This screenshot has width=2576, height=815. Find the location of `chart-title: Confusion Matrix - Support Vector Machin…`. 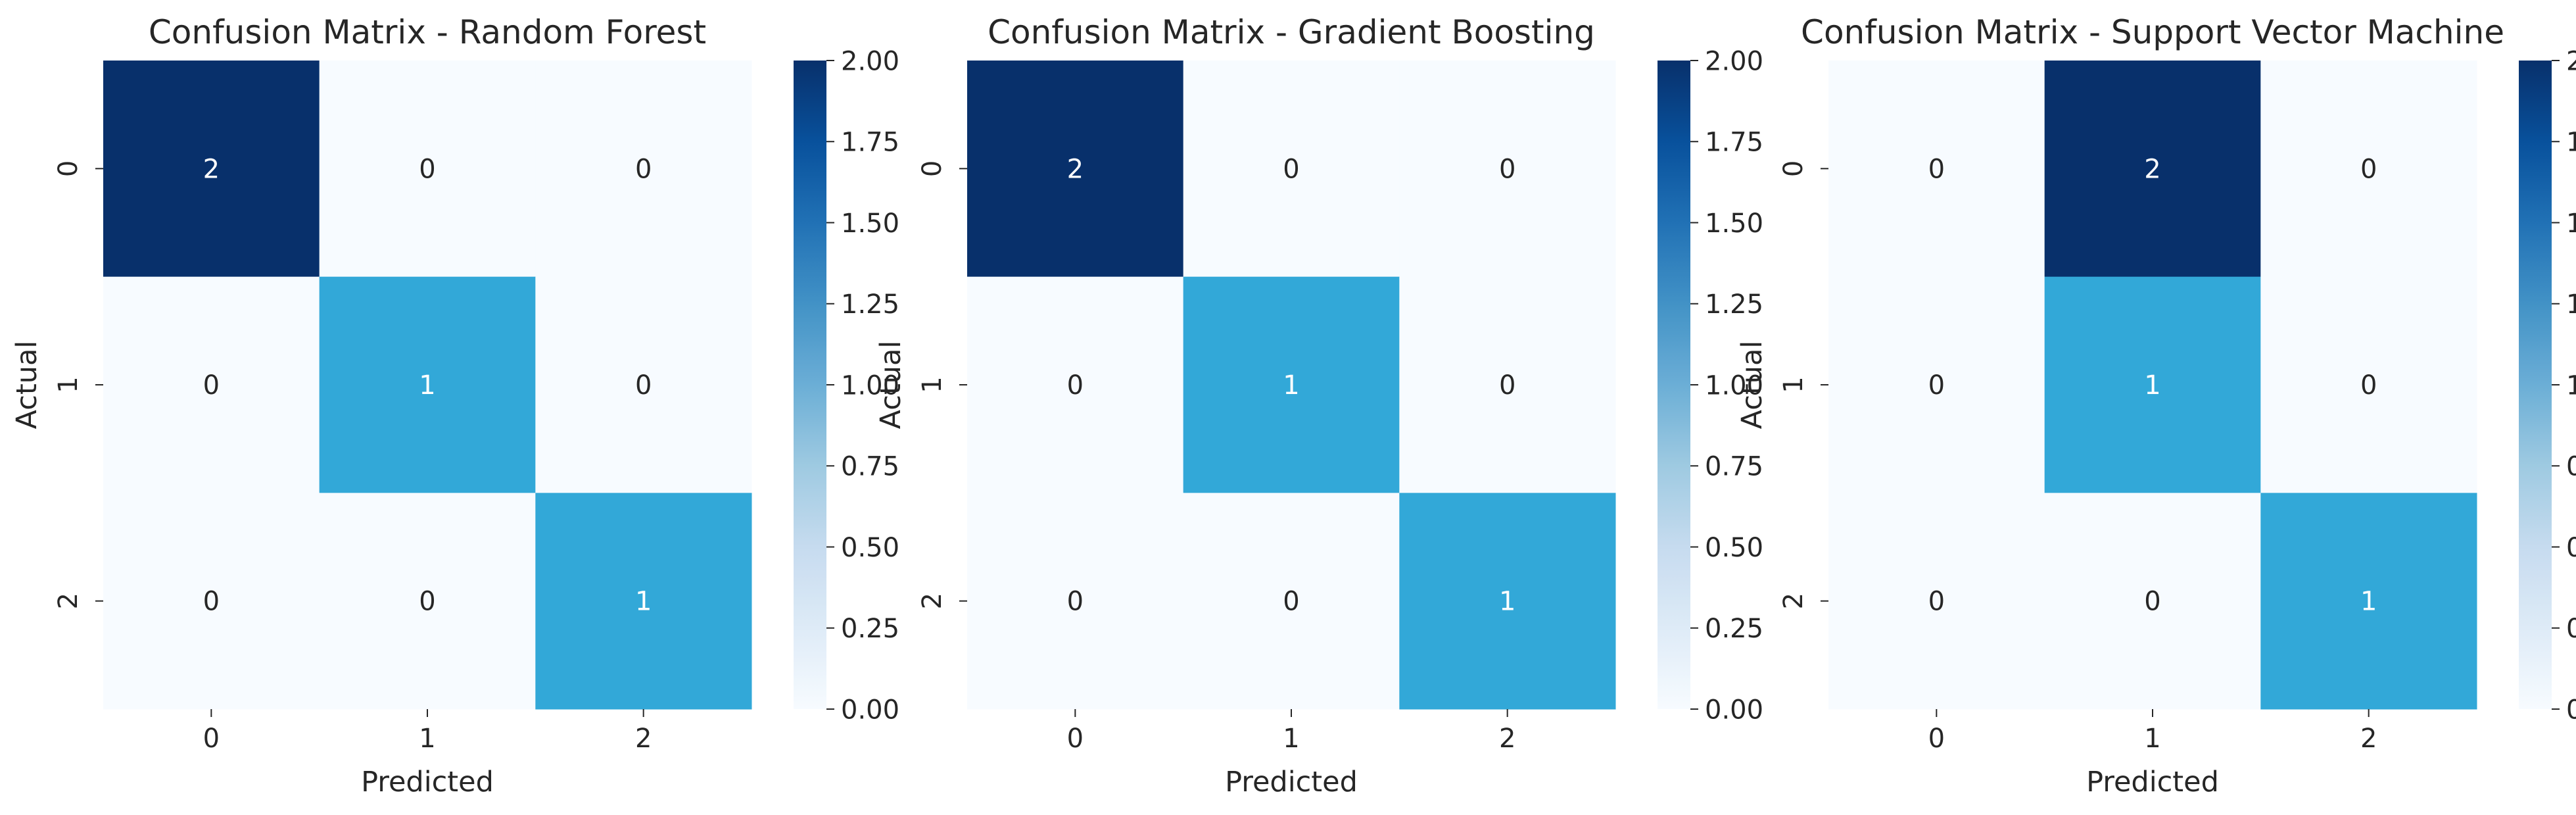

chart-title: Confusion Matrix - Support Vector Machin… is located at coordinates (2153, 32).